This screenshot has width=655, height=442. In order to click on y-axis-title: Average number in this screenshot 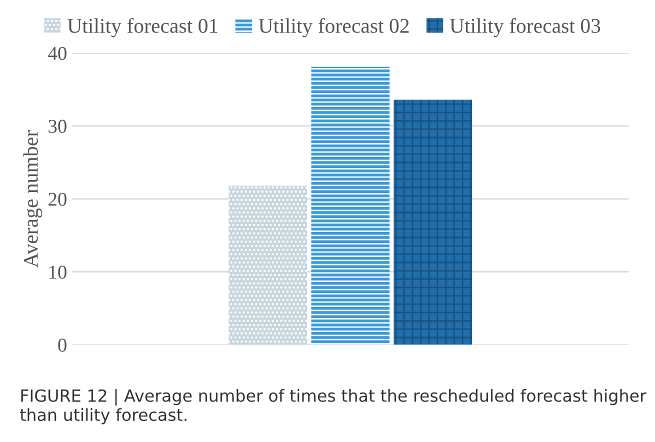, I will do `click(32, 199)`.